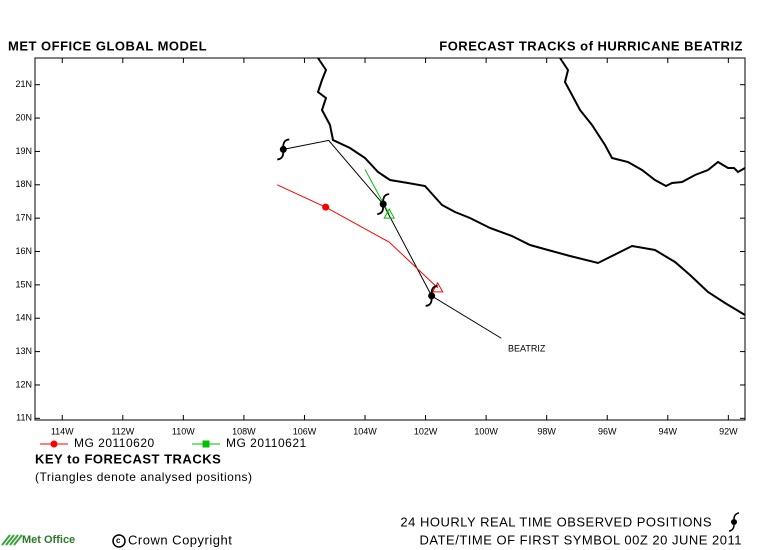 The width and height of the screenshot is (780, 550). Describe the element at coordinates (527, 348) in the screenshot. I see `storm-label: BEATRIZ` at that location.